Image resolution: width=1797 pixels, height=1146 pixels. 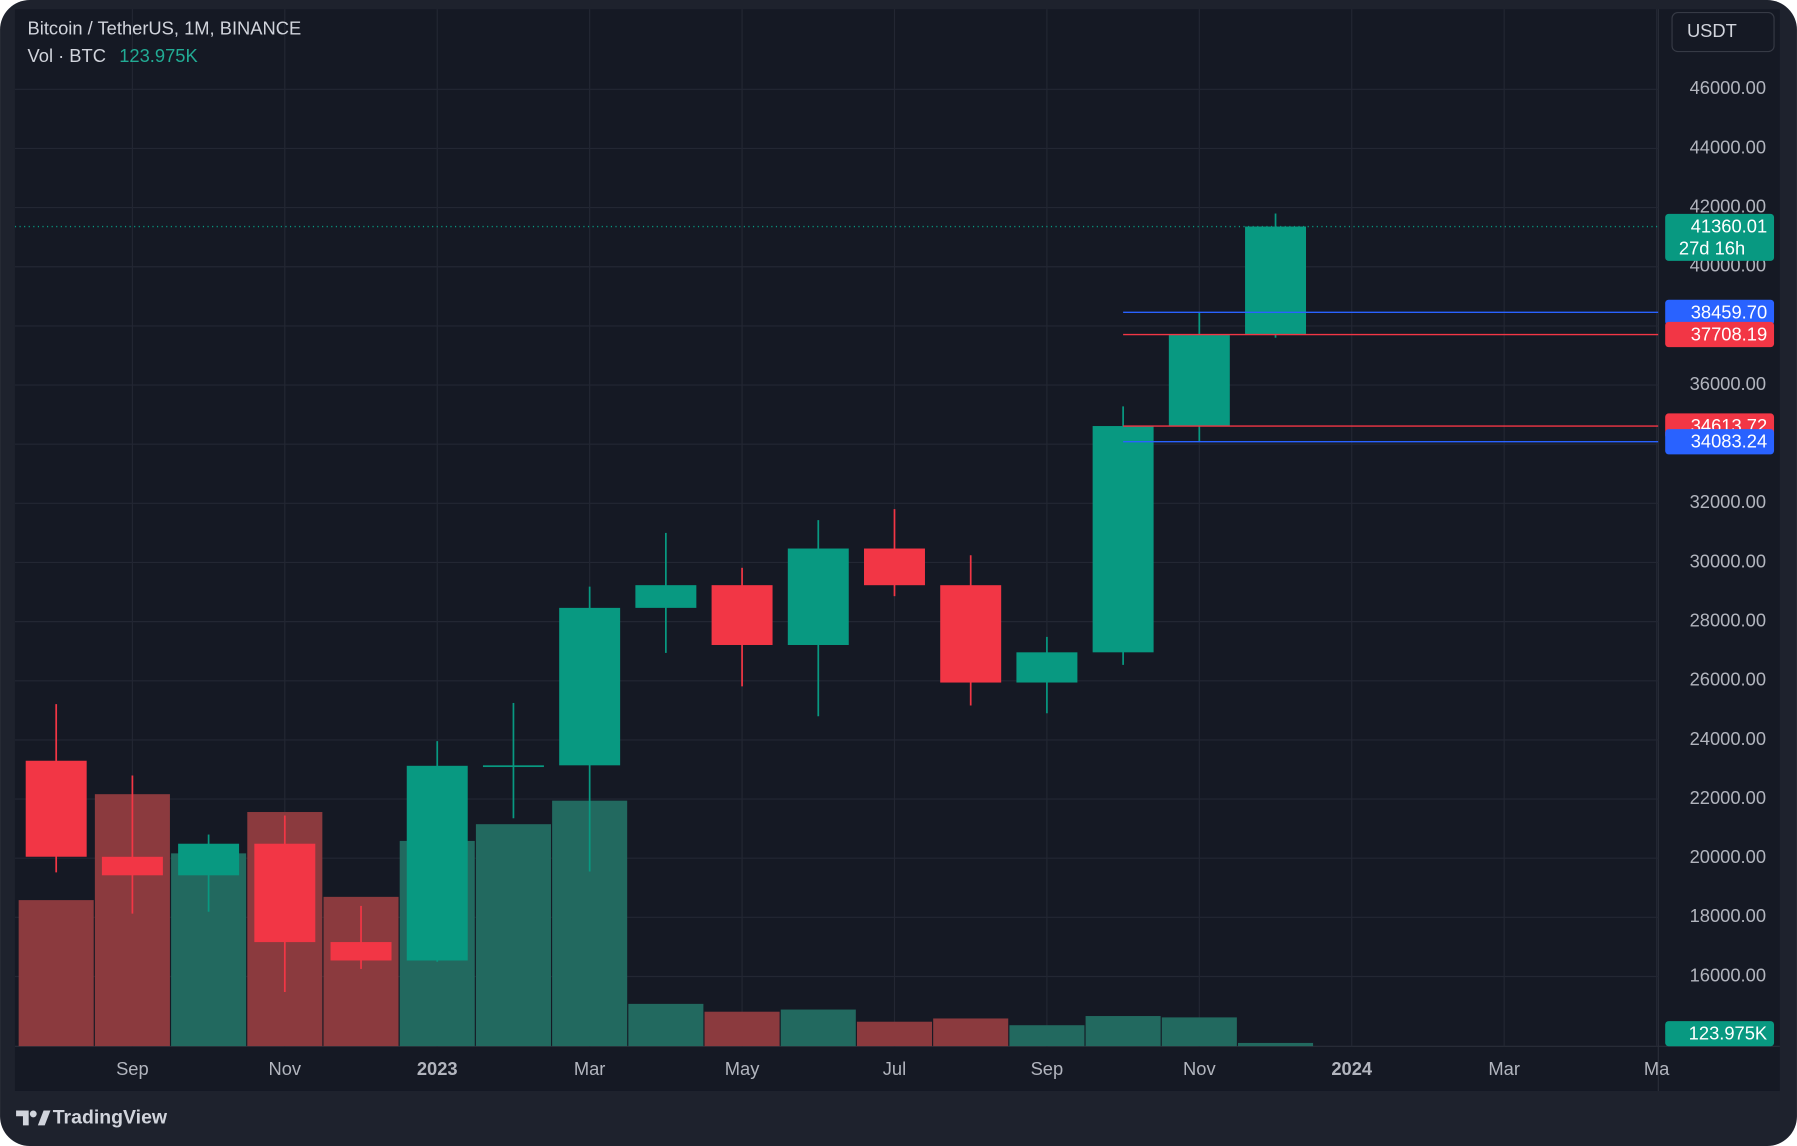 I want to click on y-tick-label: 22000.00, so click(x=1728, y=797).